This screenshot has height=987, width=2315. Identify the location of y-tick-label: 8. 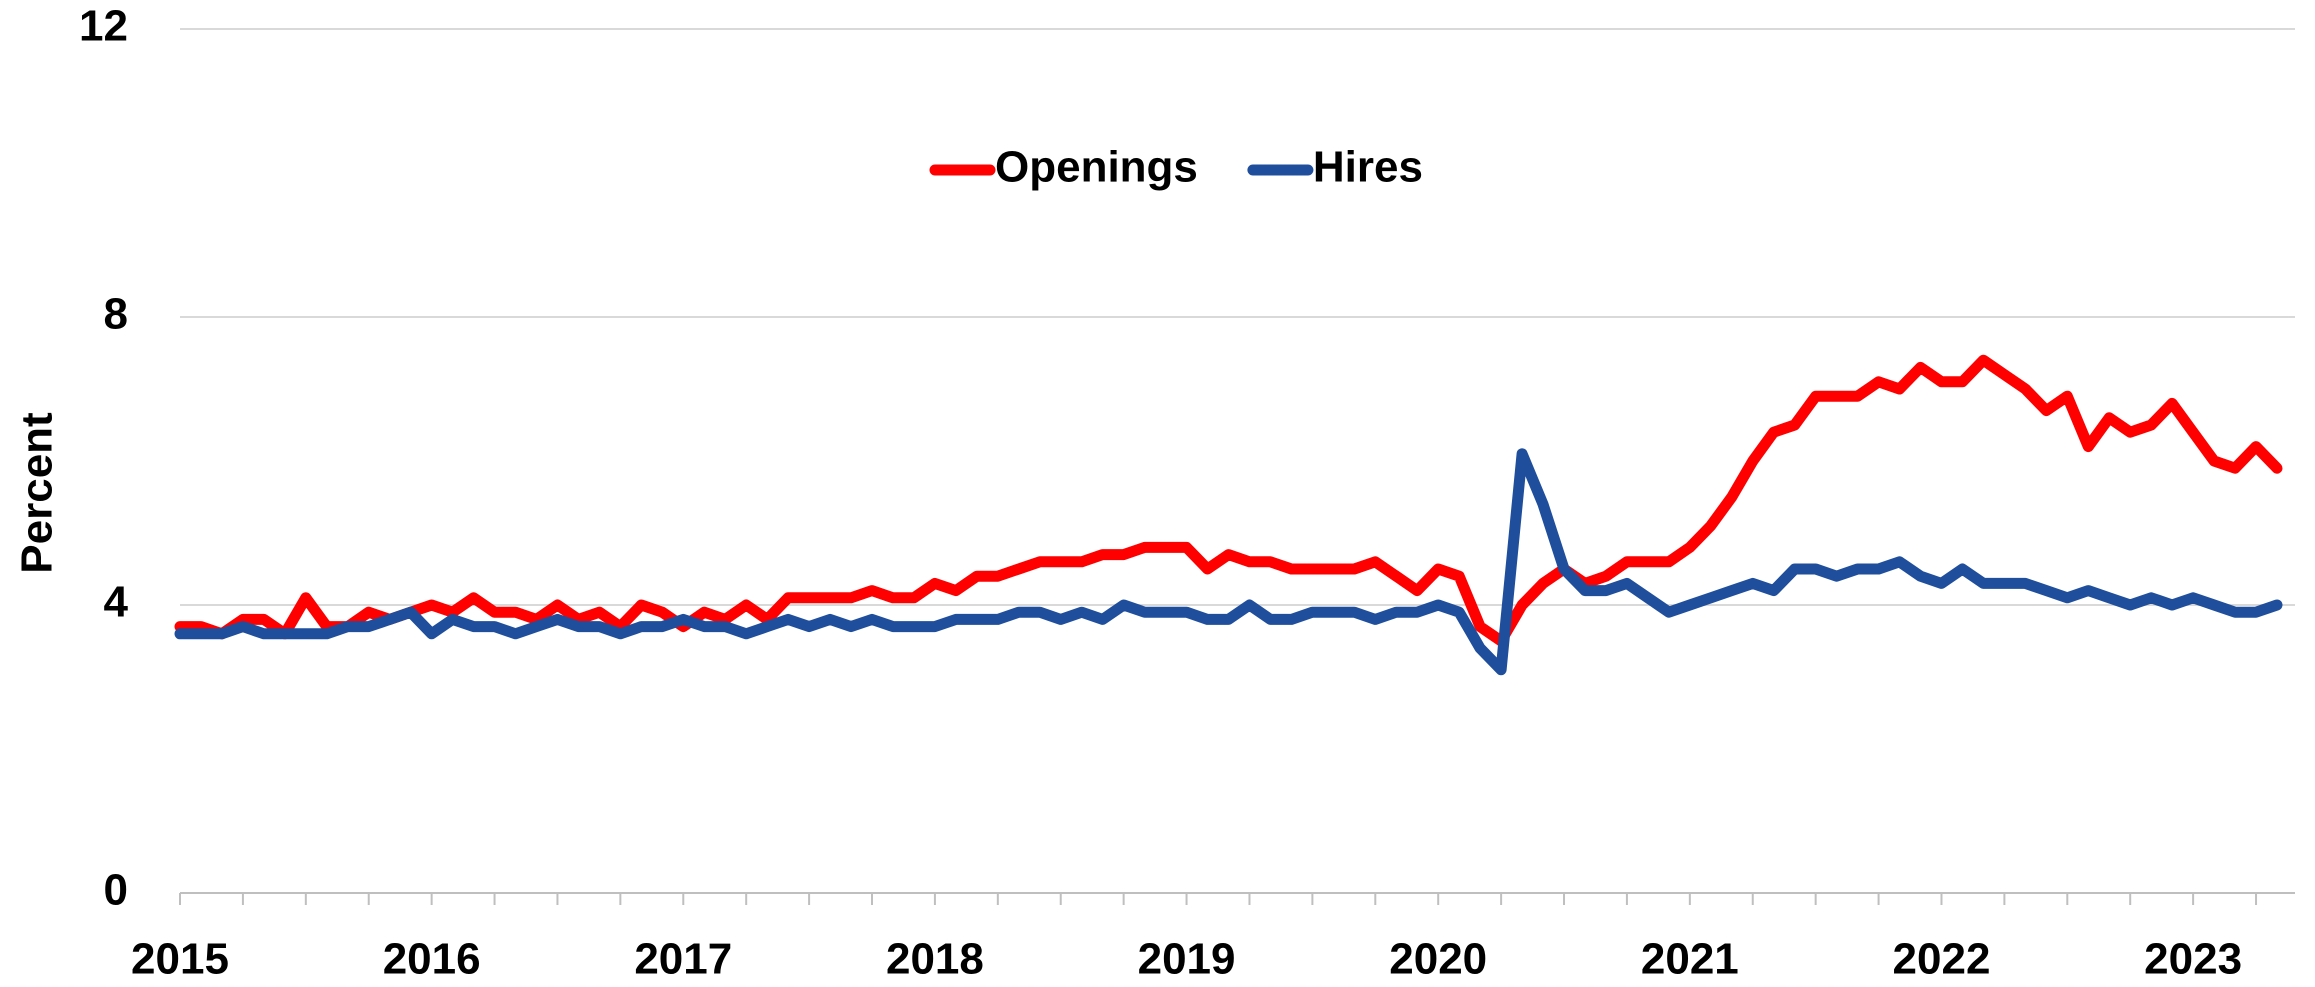
(116, 314).